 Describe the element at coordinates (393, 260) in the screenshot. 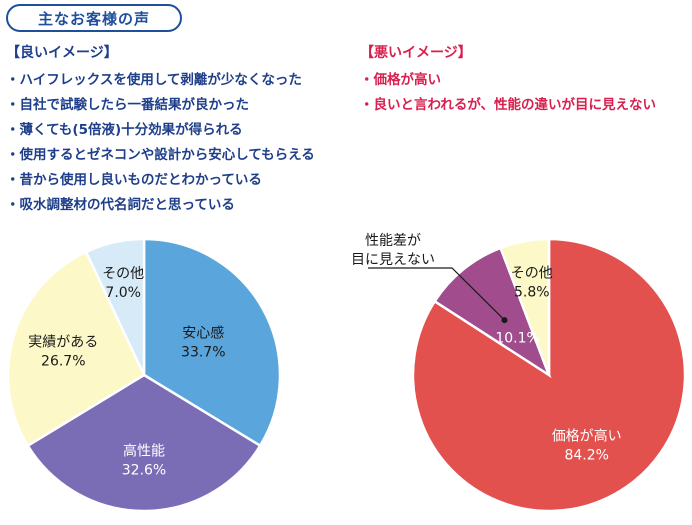

I see `slice-callout-label: 目に見えない` at that location.